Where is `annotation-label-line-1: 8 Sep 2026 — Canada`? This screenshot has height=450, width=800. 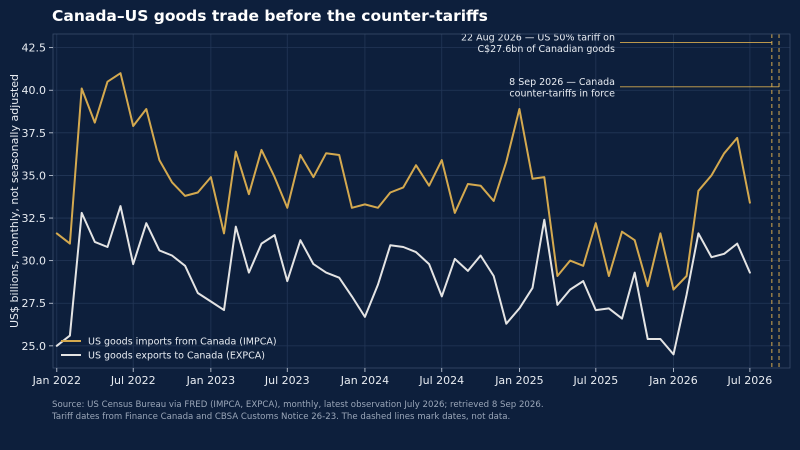
annotation-label-line-1: 8 Sep 2026 — Canada is located at coordinates (562, 82).